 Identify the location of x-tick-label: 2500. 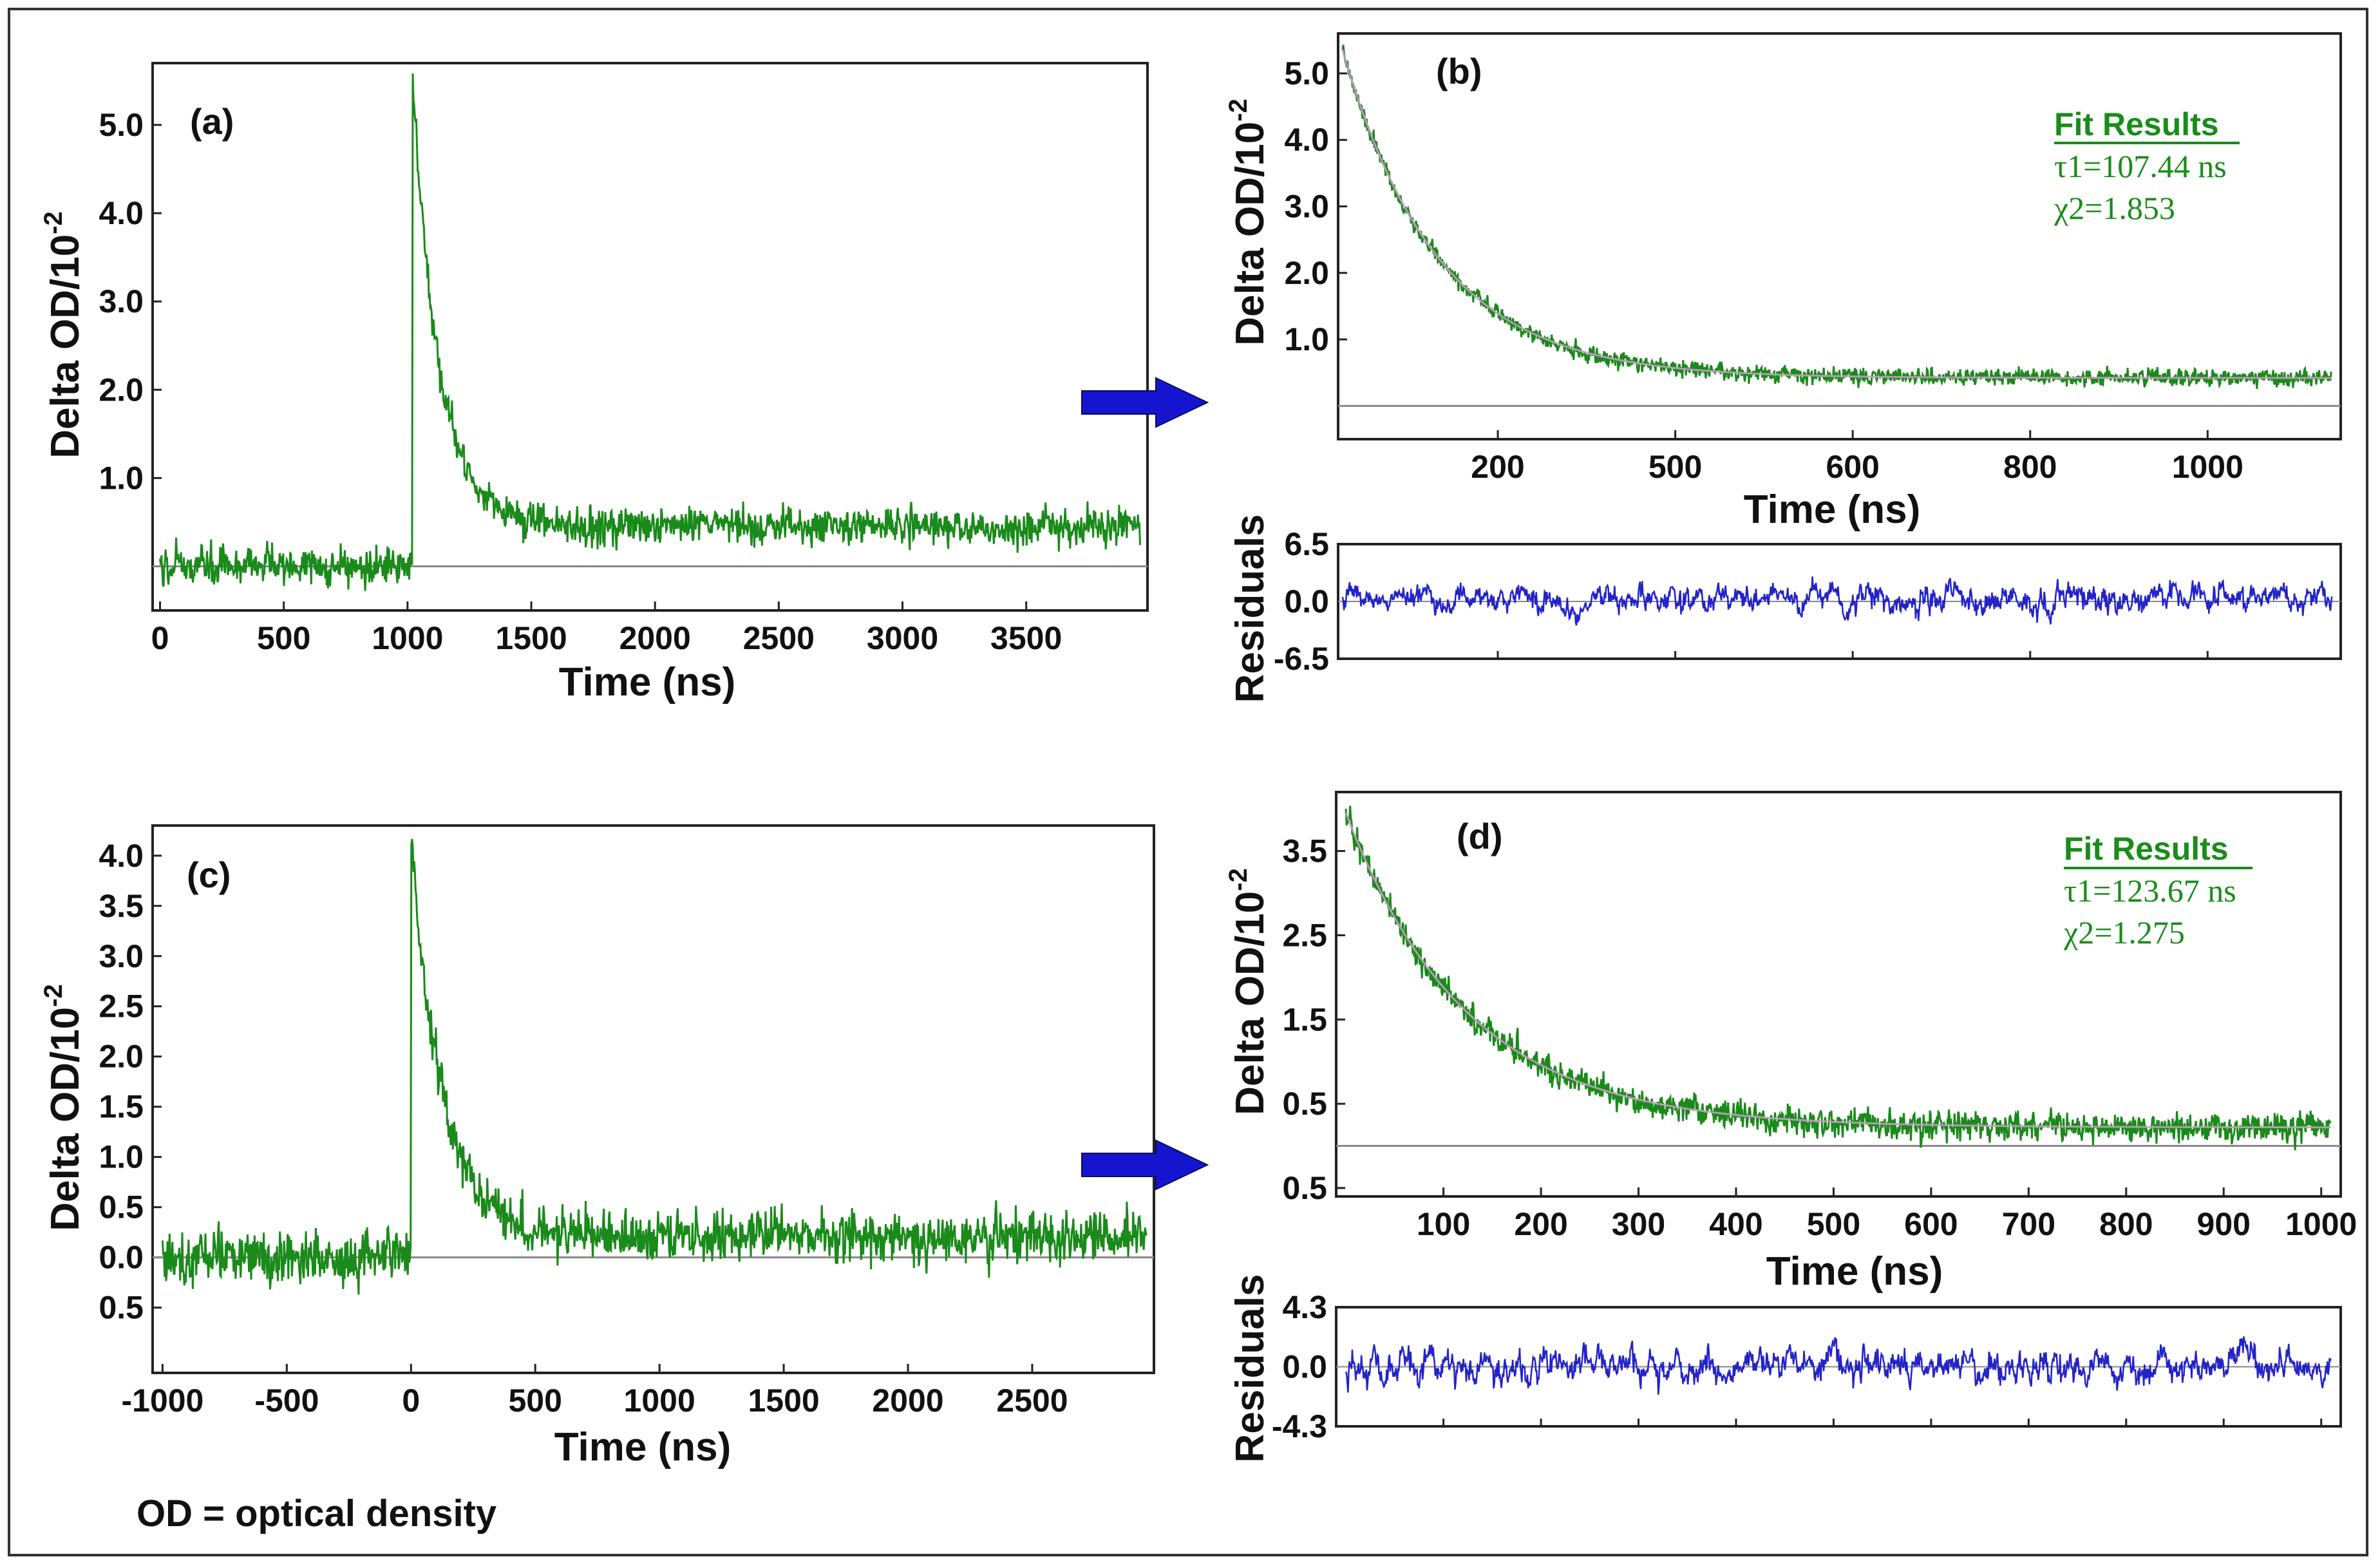
(779, 638).